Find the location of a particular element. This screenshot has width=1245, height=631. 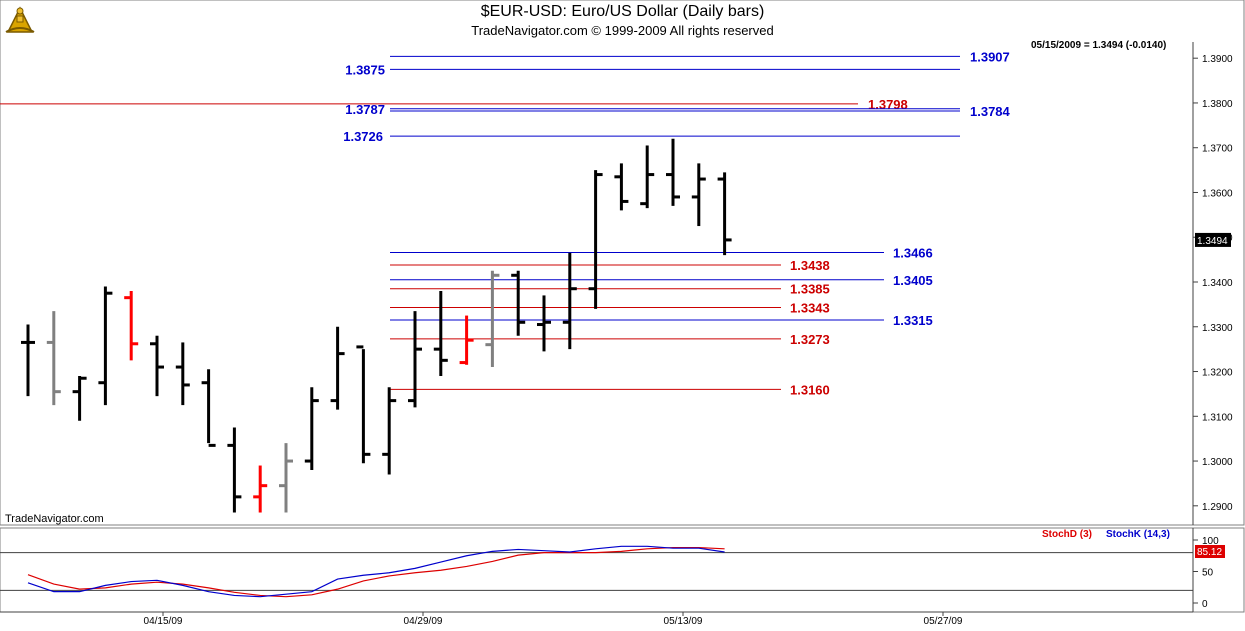

blue-level-label: 1.3726 is located at coordinates (363, 136).